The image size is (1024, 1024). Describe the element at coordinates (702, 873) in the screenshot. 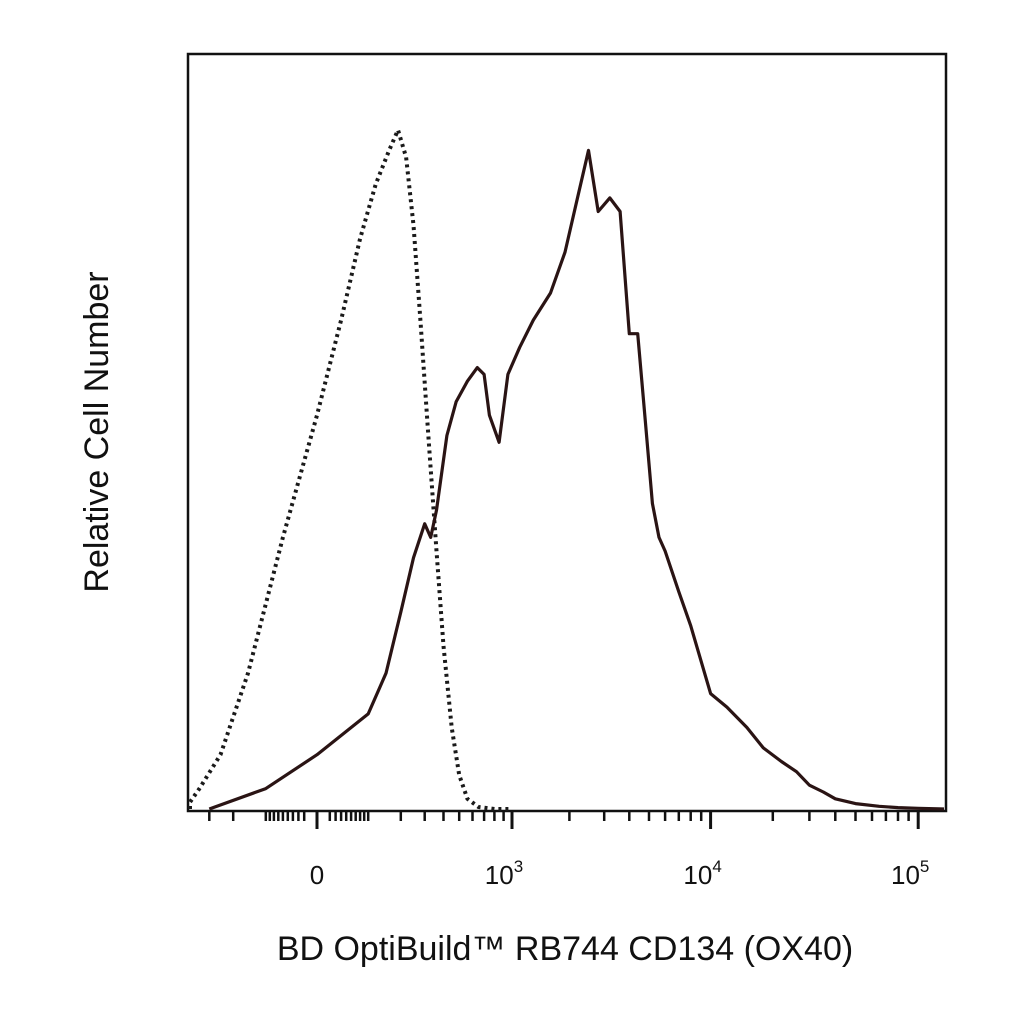

I see `x-tick-label: 10⁴` at that location.